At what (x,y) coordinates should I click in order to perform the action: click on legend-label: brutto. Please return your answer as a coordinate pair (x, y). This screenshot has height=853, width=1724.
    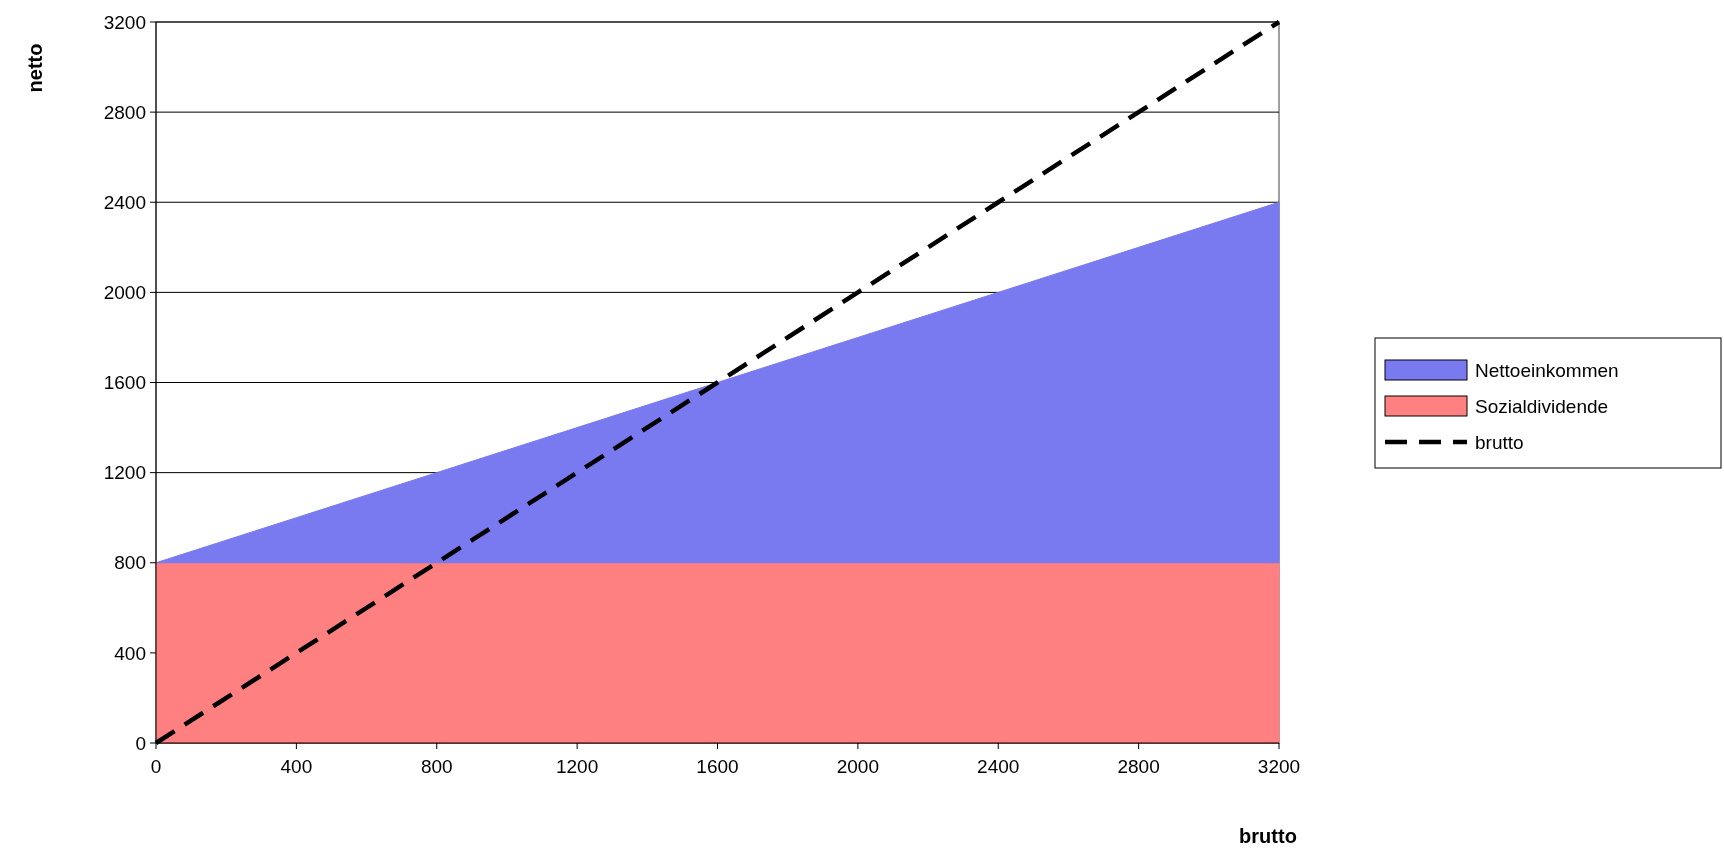
    Looking at the image, I should click on (1499, 442).